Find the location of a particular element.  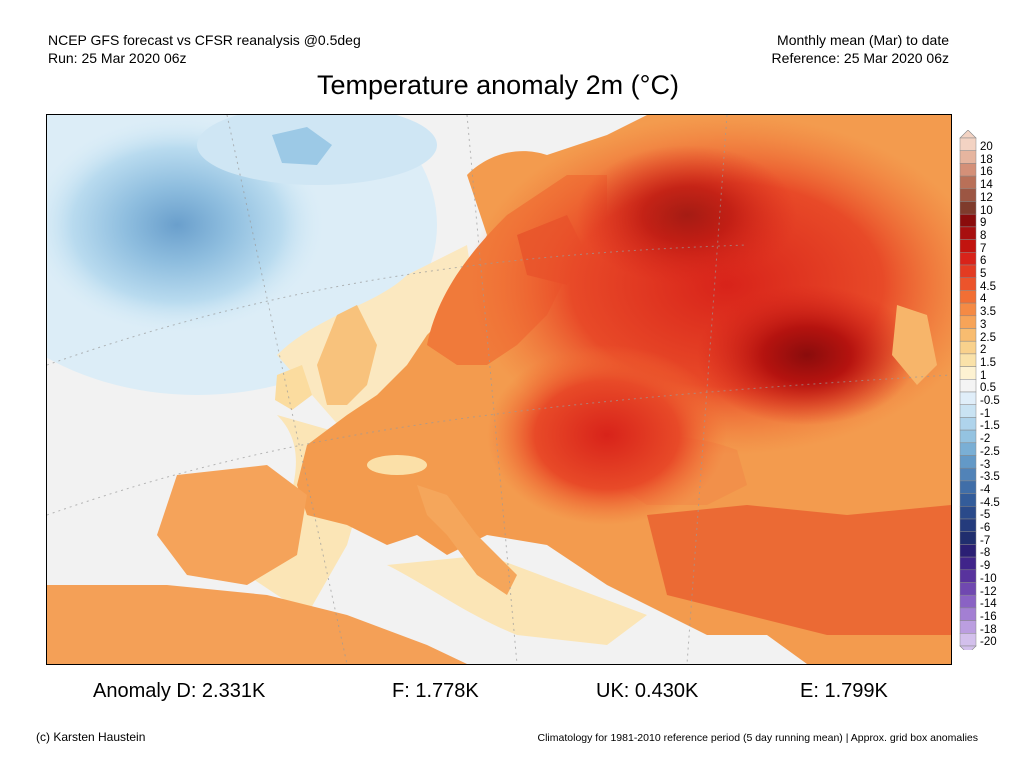

mediterranean-warm is located at coordinates (517, 600).